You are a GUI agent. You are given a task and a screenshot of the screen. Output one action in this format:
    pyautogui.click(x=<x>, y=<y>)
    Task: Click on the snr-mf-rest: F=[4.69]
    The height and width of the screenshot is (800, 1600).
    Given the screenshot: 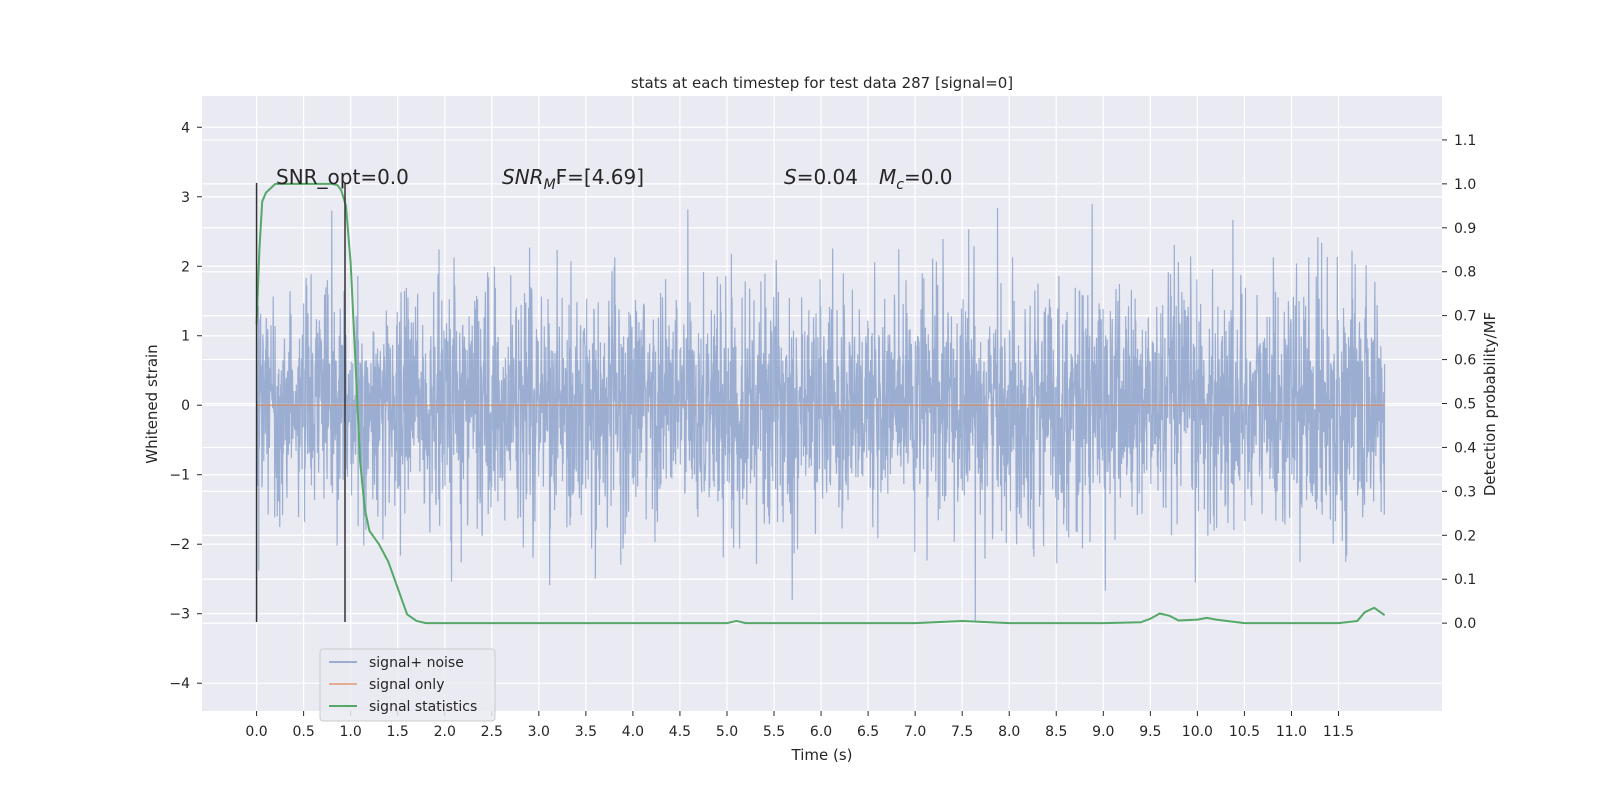 What is the action you would take?
    pyautogui.click(x=600, y=177)
    